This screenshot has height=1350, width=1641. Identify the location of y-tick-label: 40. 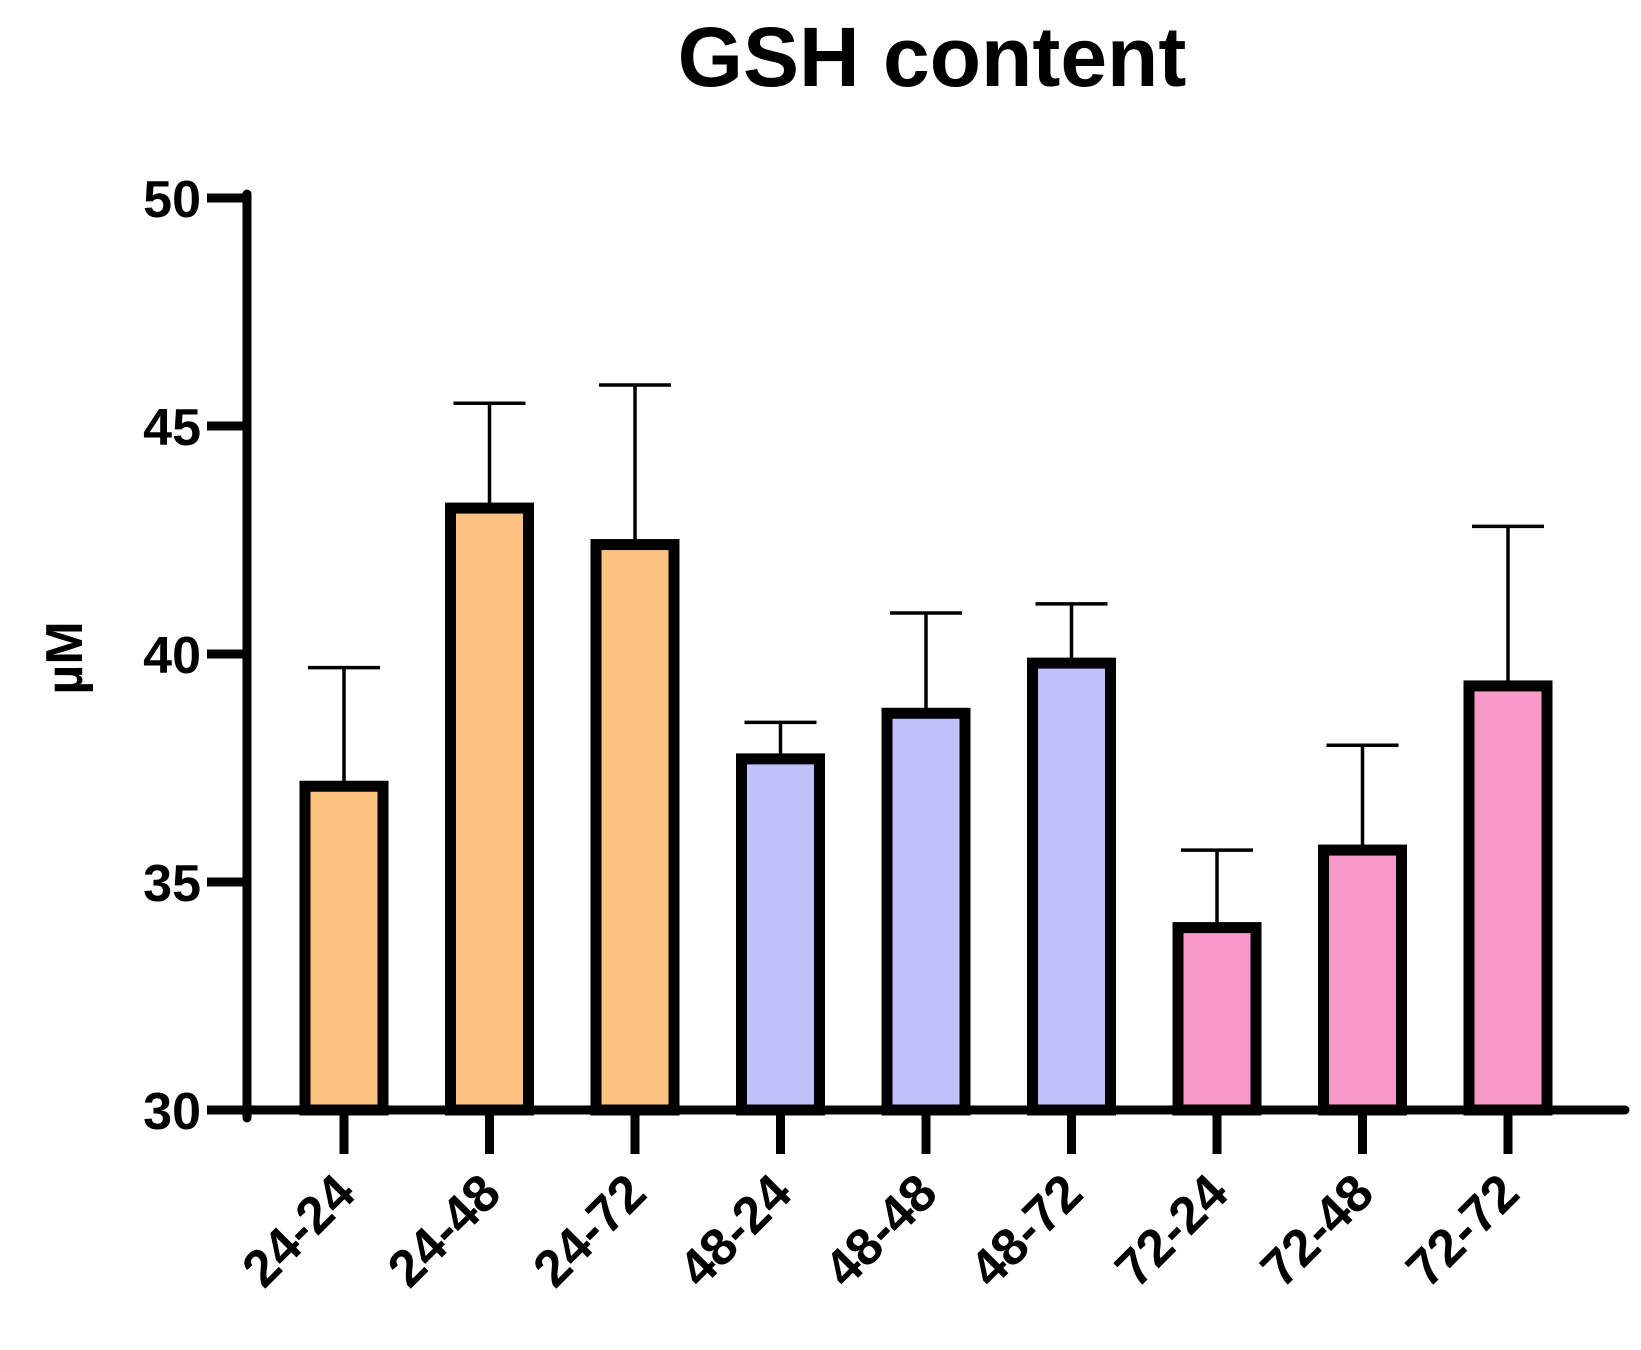
(172, 656).